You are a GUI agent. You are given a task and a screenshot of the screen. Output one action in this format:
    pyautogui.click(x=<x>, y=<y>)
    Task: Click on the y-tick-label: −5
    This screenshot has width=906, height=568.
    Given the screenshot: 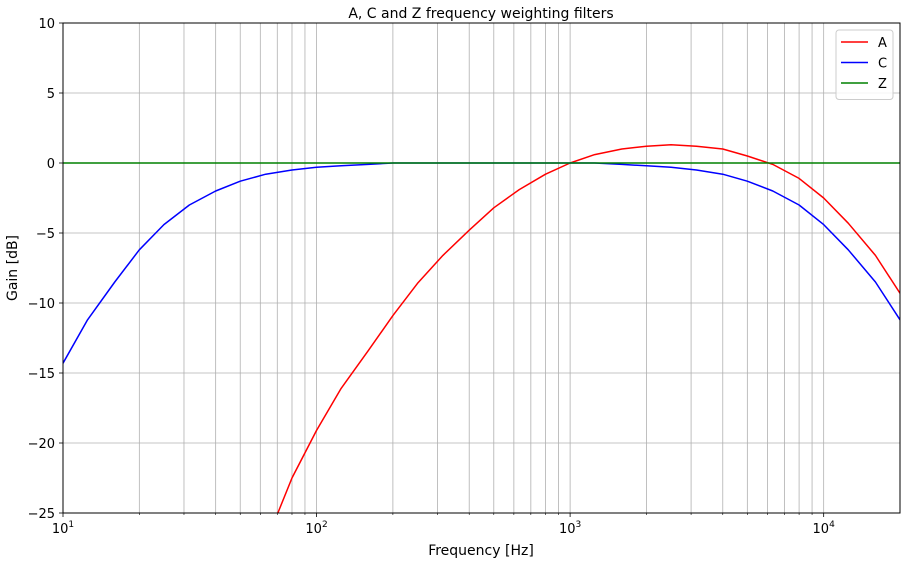 What is the action you would take?
    pyautogui.click(x=45, y=234)
    